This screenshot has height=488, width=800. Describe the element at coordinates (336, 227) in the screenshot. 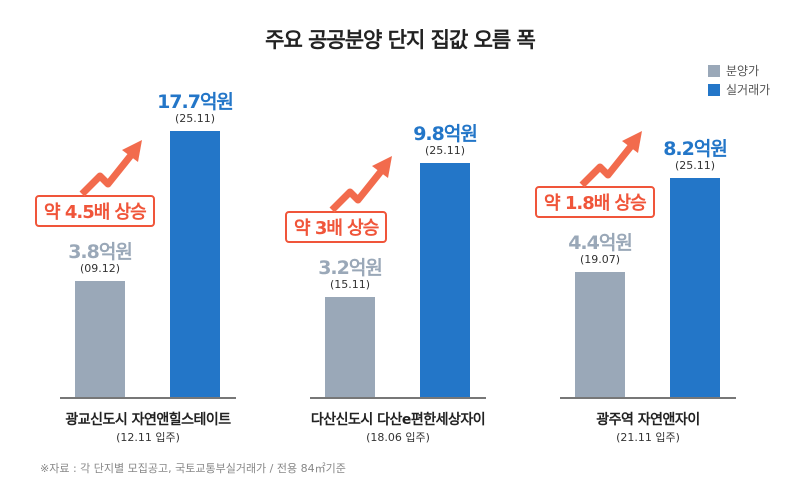

I see `increase-badge: 약 3배 상승` at that location.